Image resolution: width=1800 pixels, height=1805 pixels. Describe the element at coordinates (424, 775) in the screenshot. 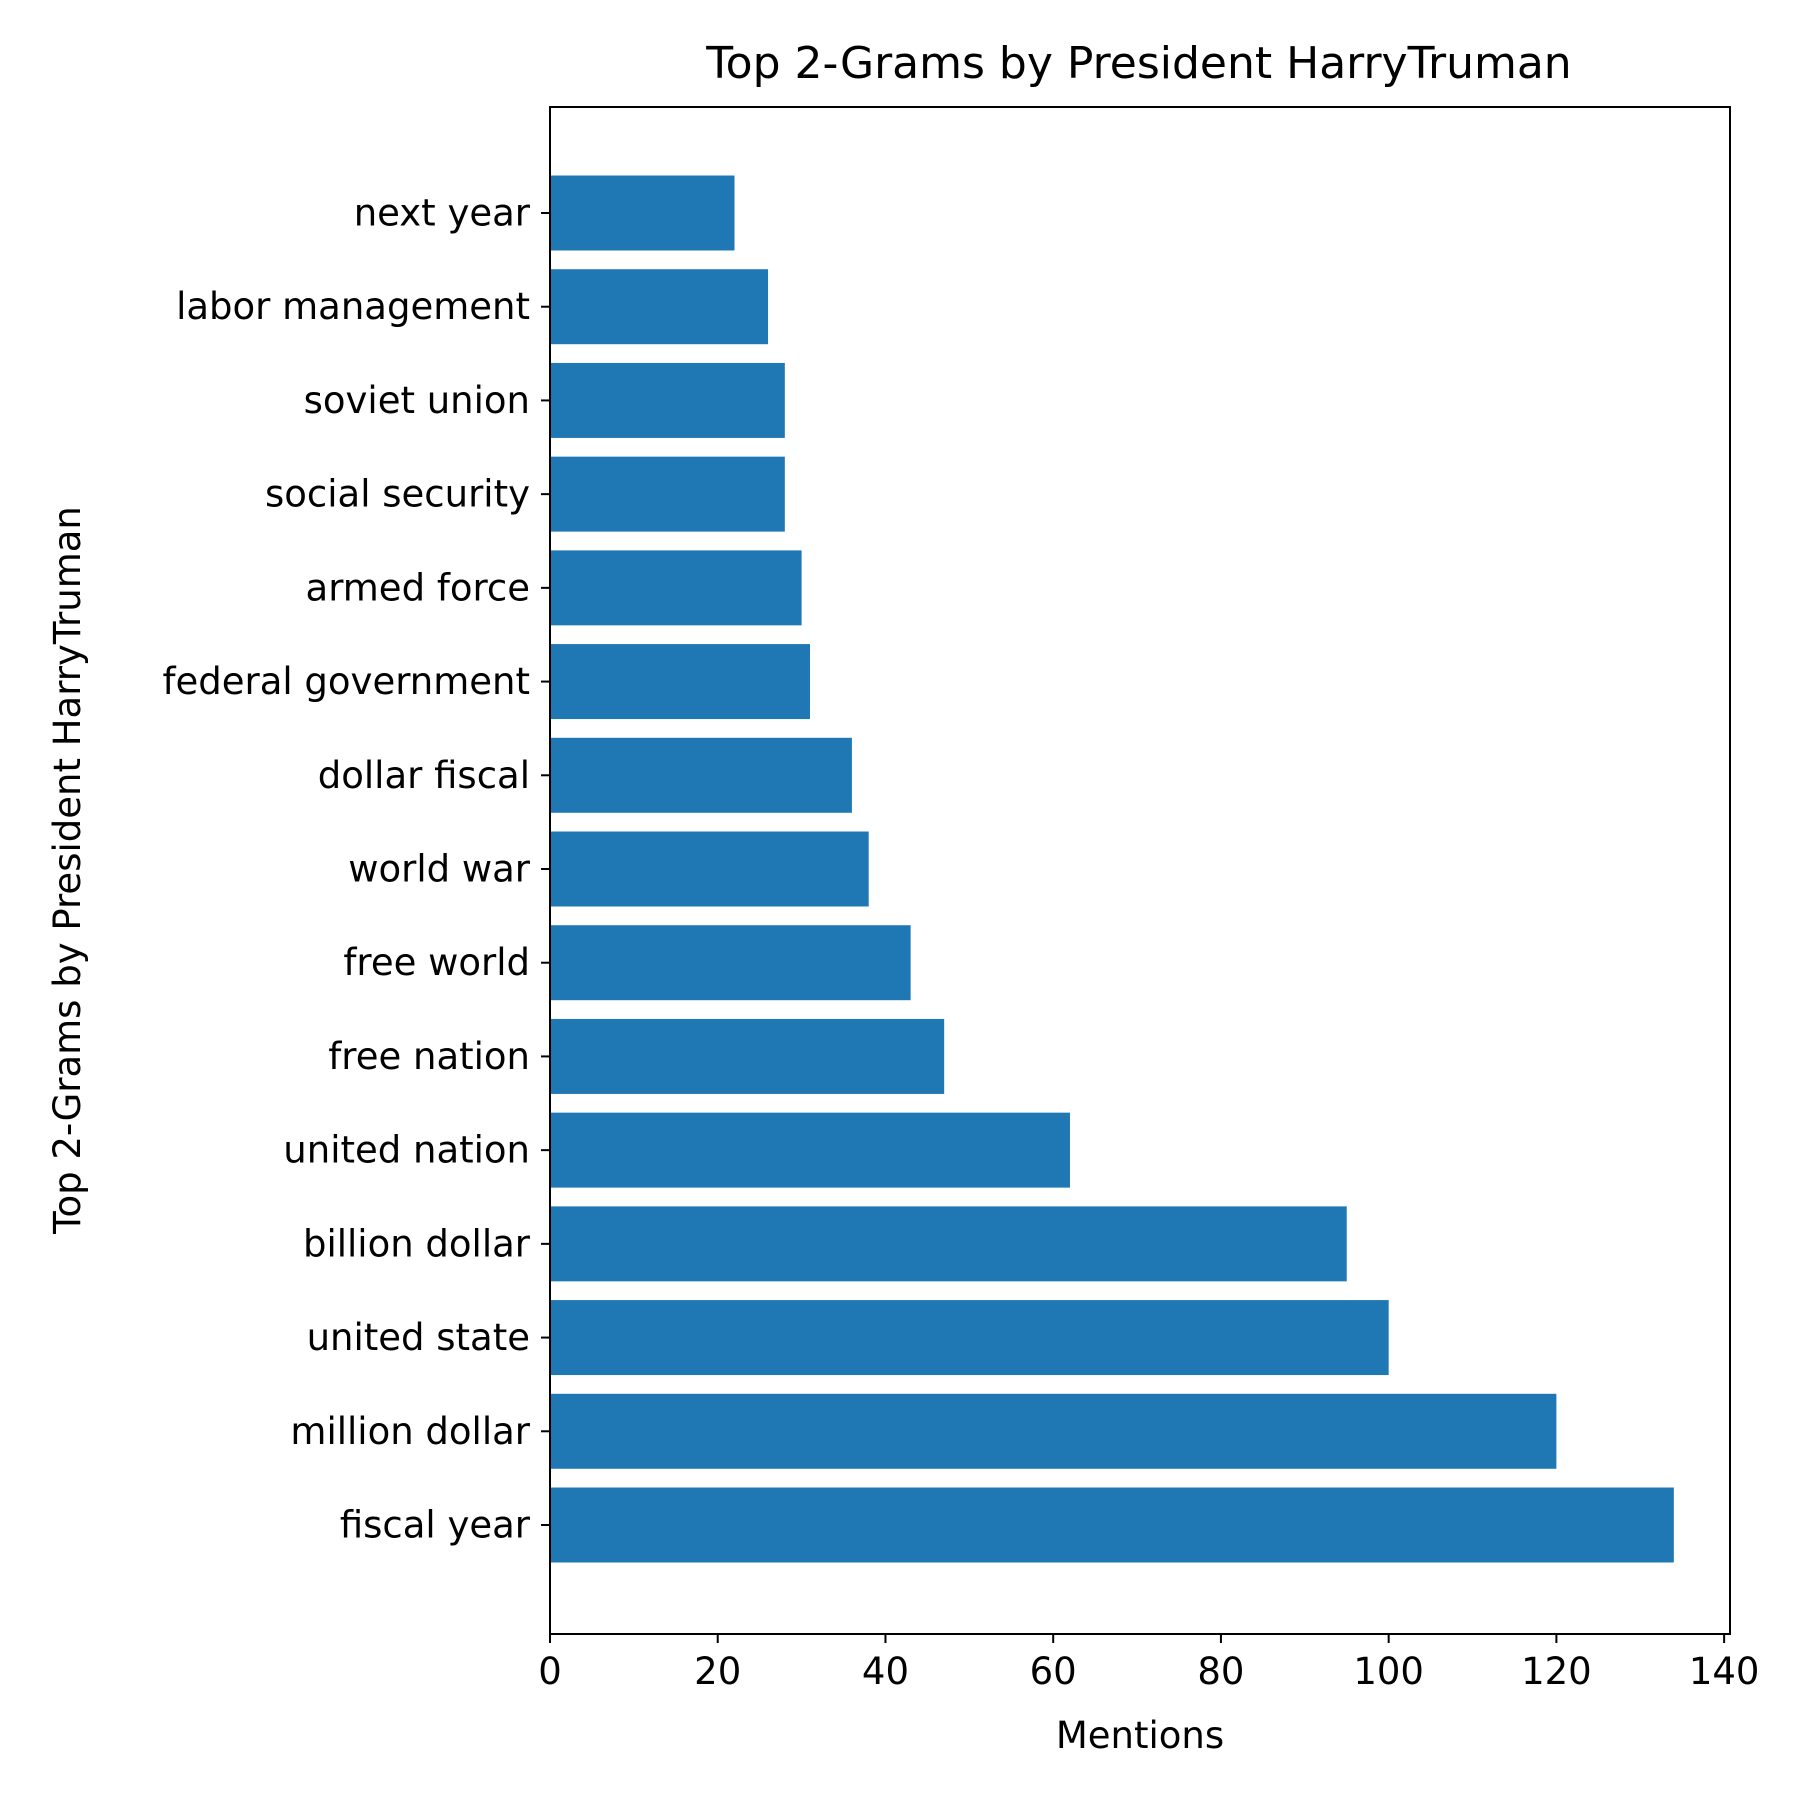

I see `y-tick-label: dollar fiscal` at that location.